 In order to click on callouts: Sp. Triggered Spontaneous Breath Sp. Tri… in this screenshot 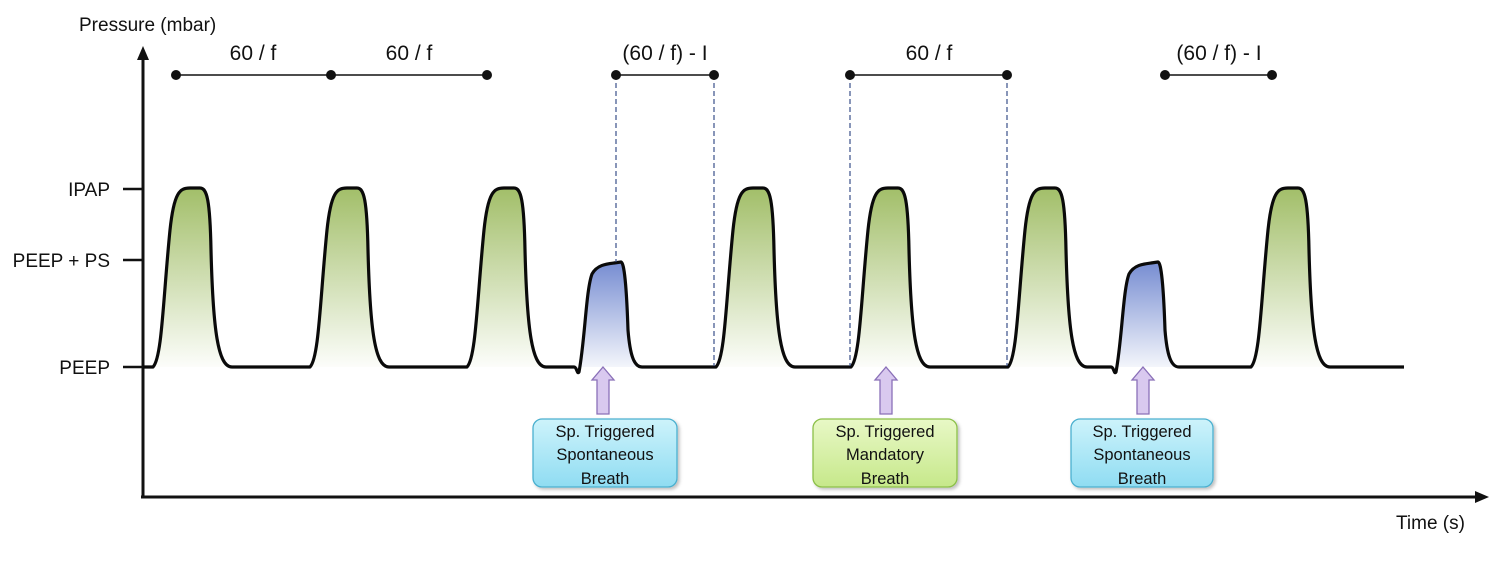, I will do `click(873, 453)`.